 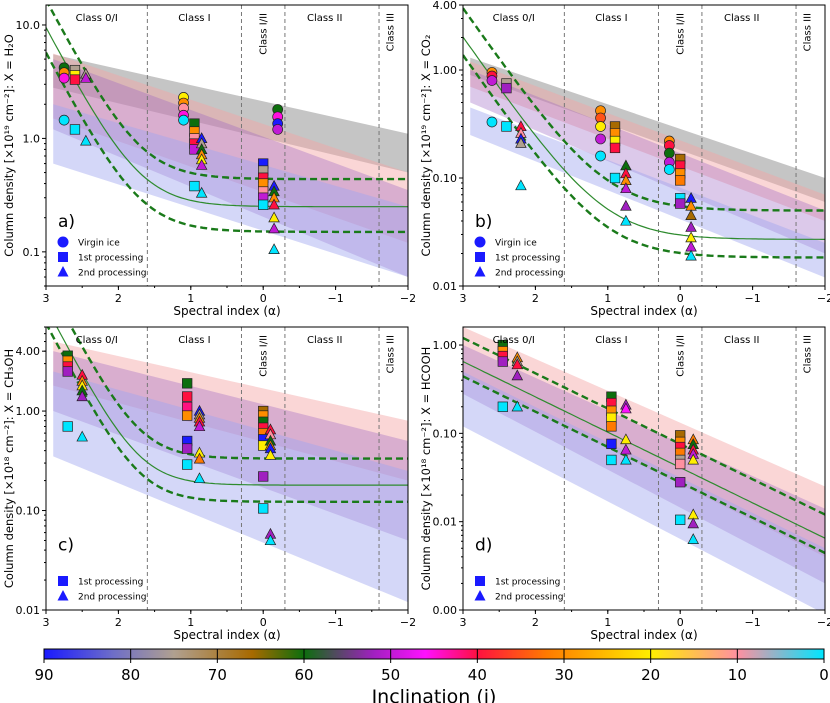 I want to click on colorbar-tick-label: 20, so click(x=650, y=675).